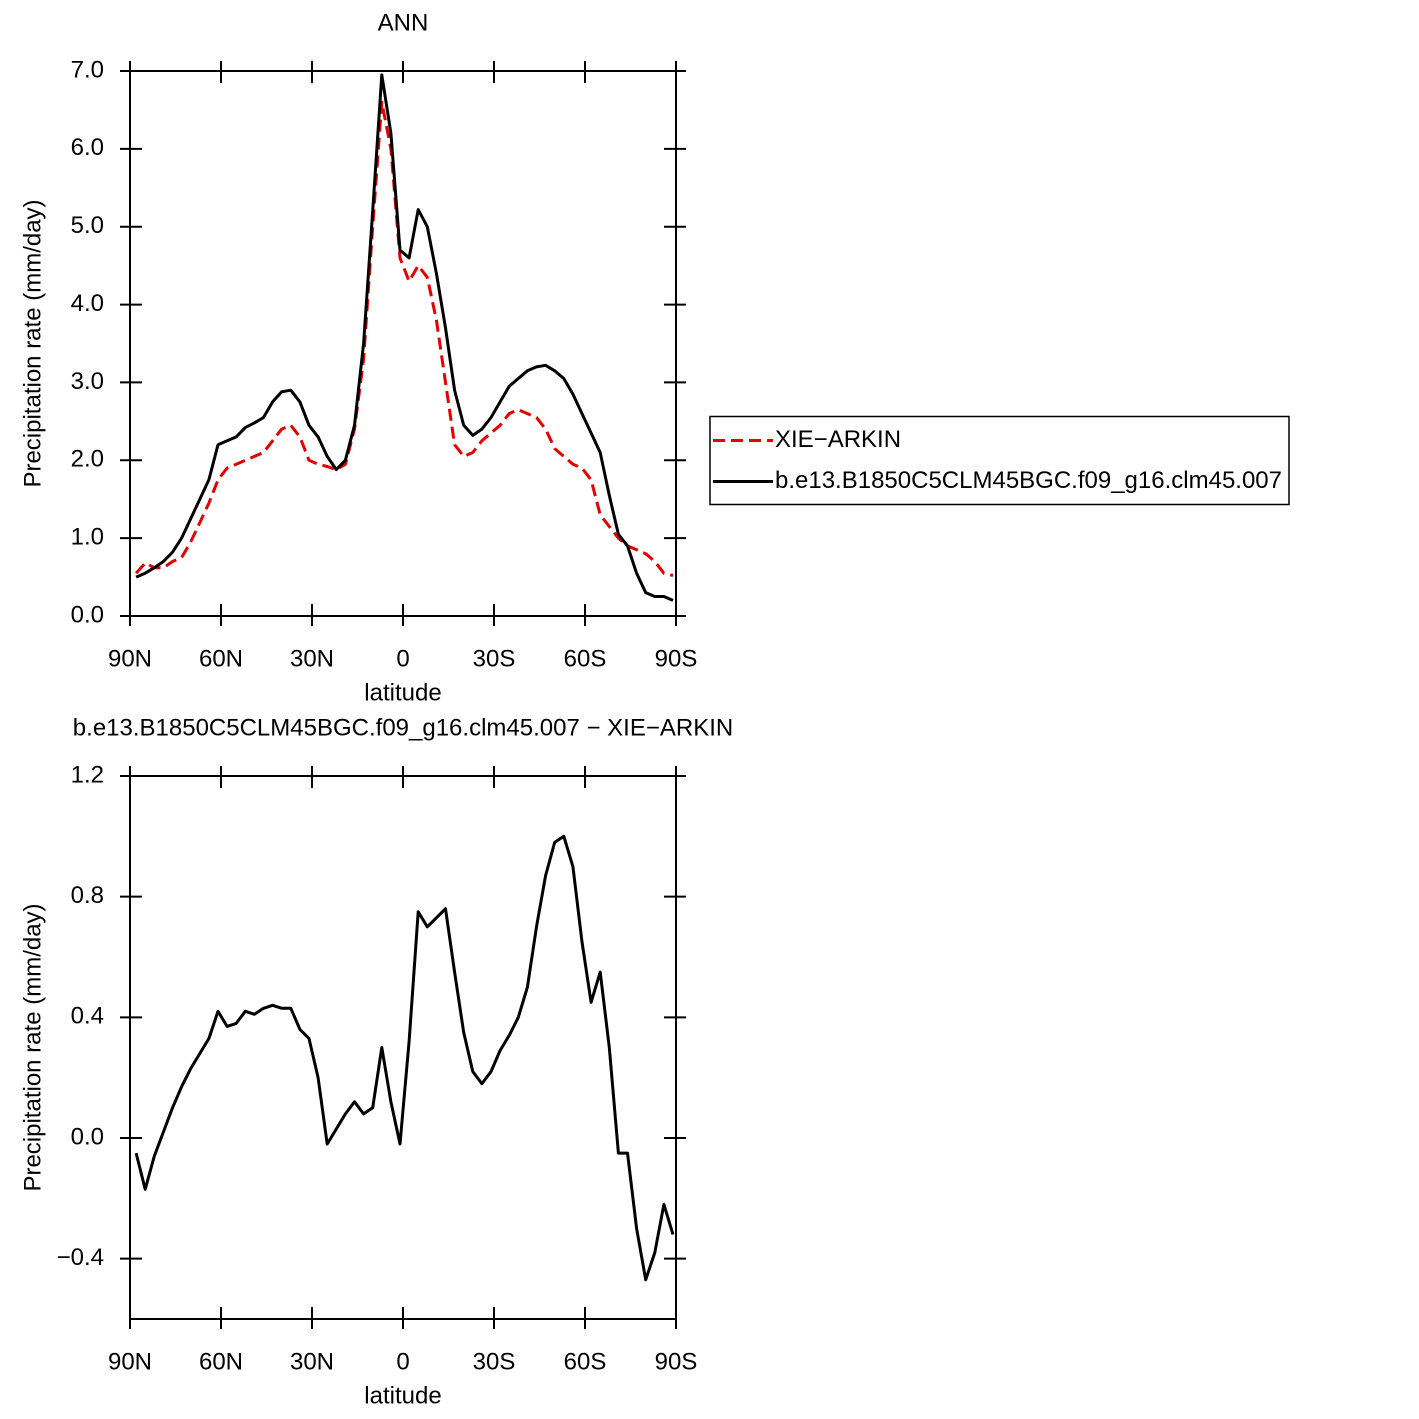  Describe the element at coordinates (87, 303) in the screenshot. I see `y-tick-label: 4.0` at that location.